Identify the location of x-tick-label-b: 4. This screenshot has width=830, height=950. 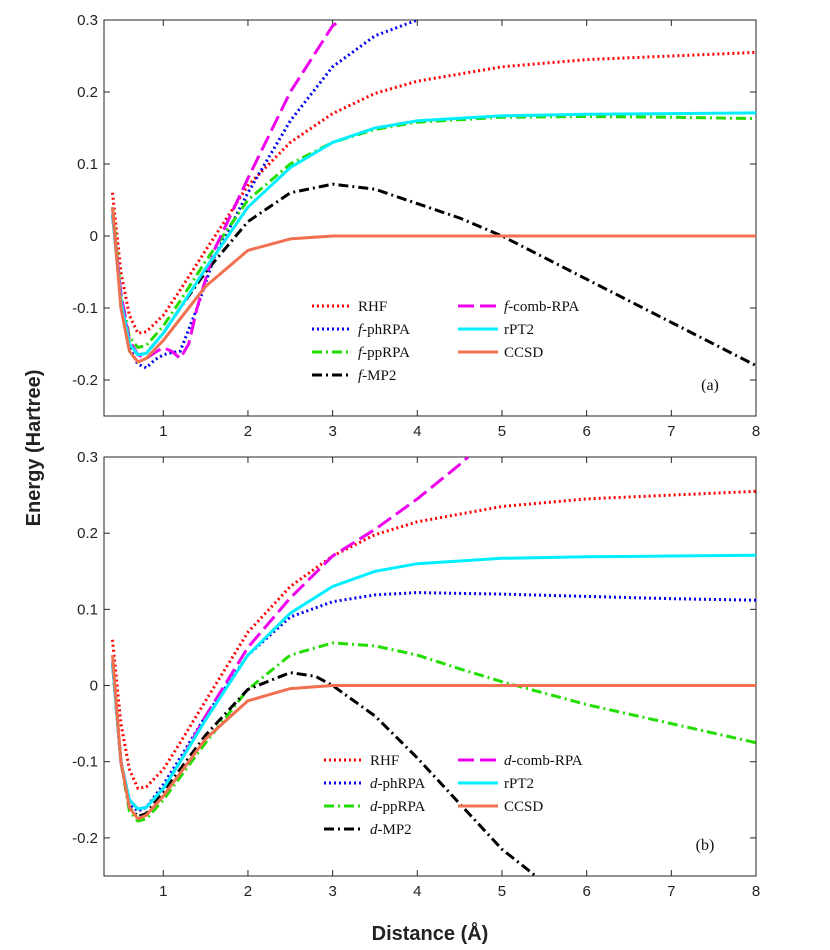
(417, 891).